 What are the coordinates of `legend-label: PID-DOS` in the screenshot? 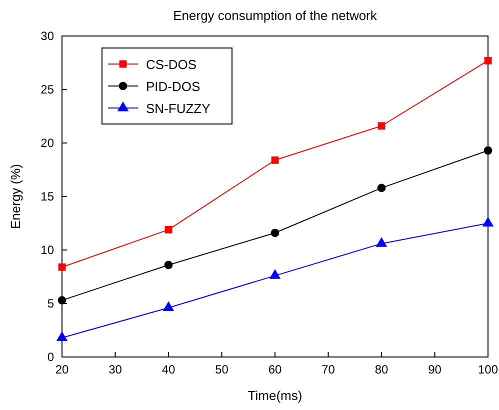 It's located at (173, 86).